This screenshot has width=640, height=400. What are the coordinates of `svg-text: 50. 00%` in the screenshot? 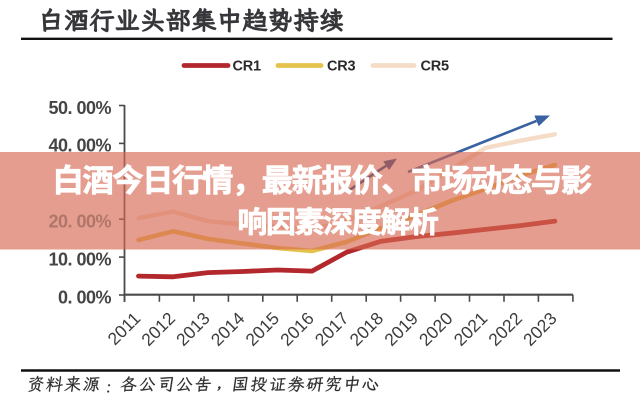 It's located at (79, 108).